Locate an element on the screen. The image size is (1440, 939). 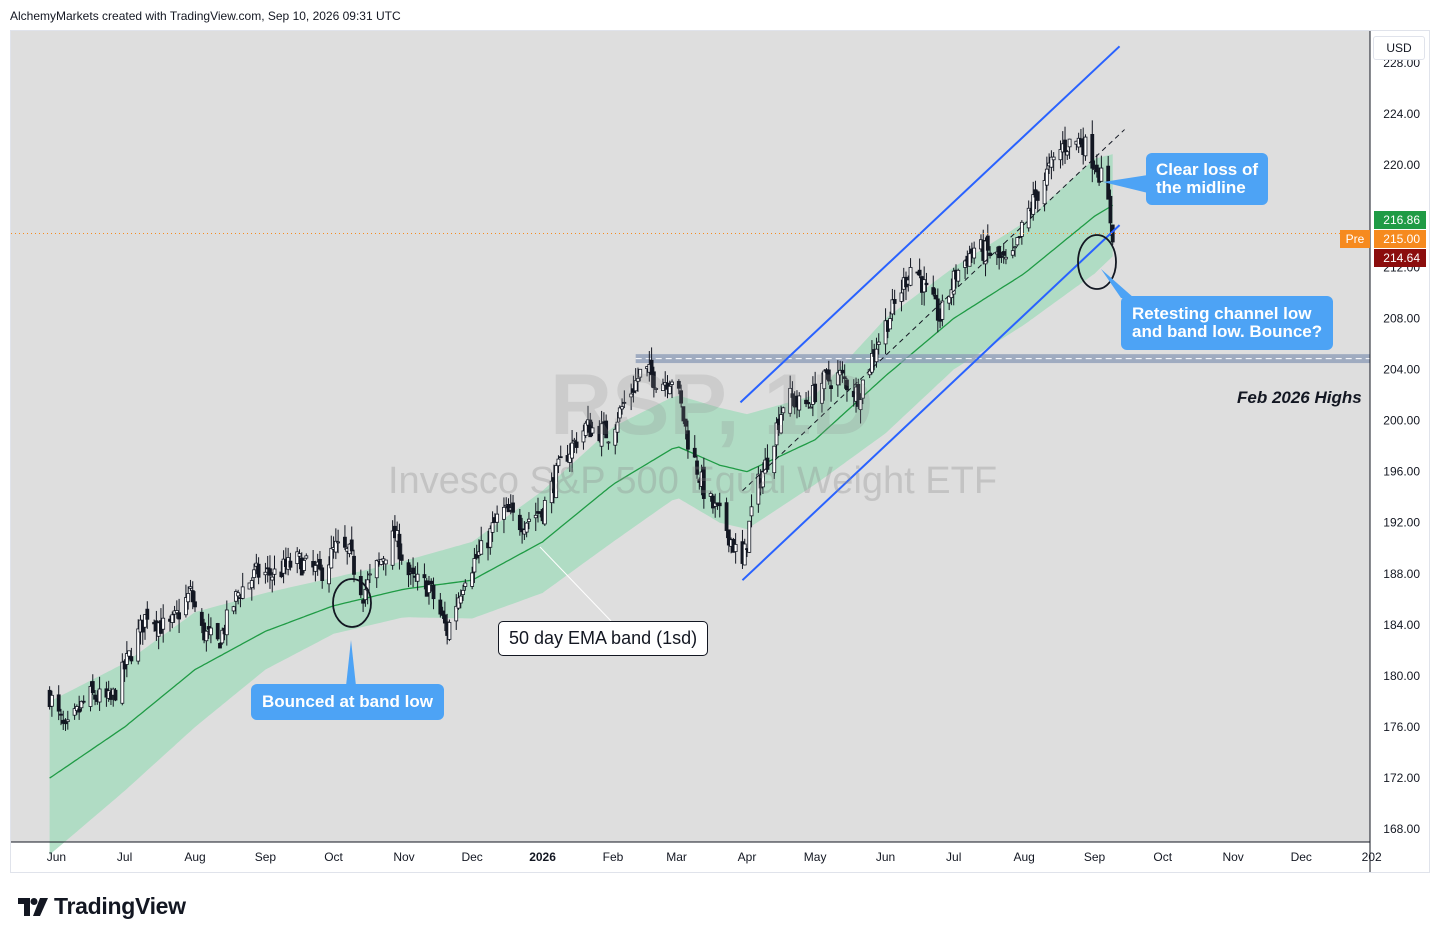
y-tick-label: 208.00 is located at coordinates (1401, 318).